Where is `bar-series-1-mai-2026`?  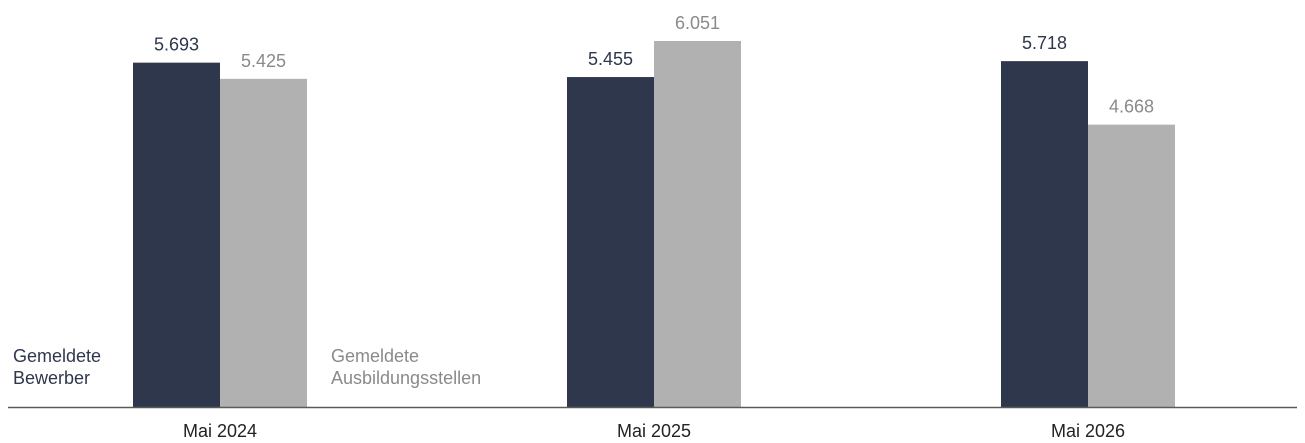
bar-series-1-mai-2026 is located at coordinates (1044, 234).